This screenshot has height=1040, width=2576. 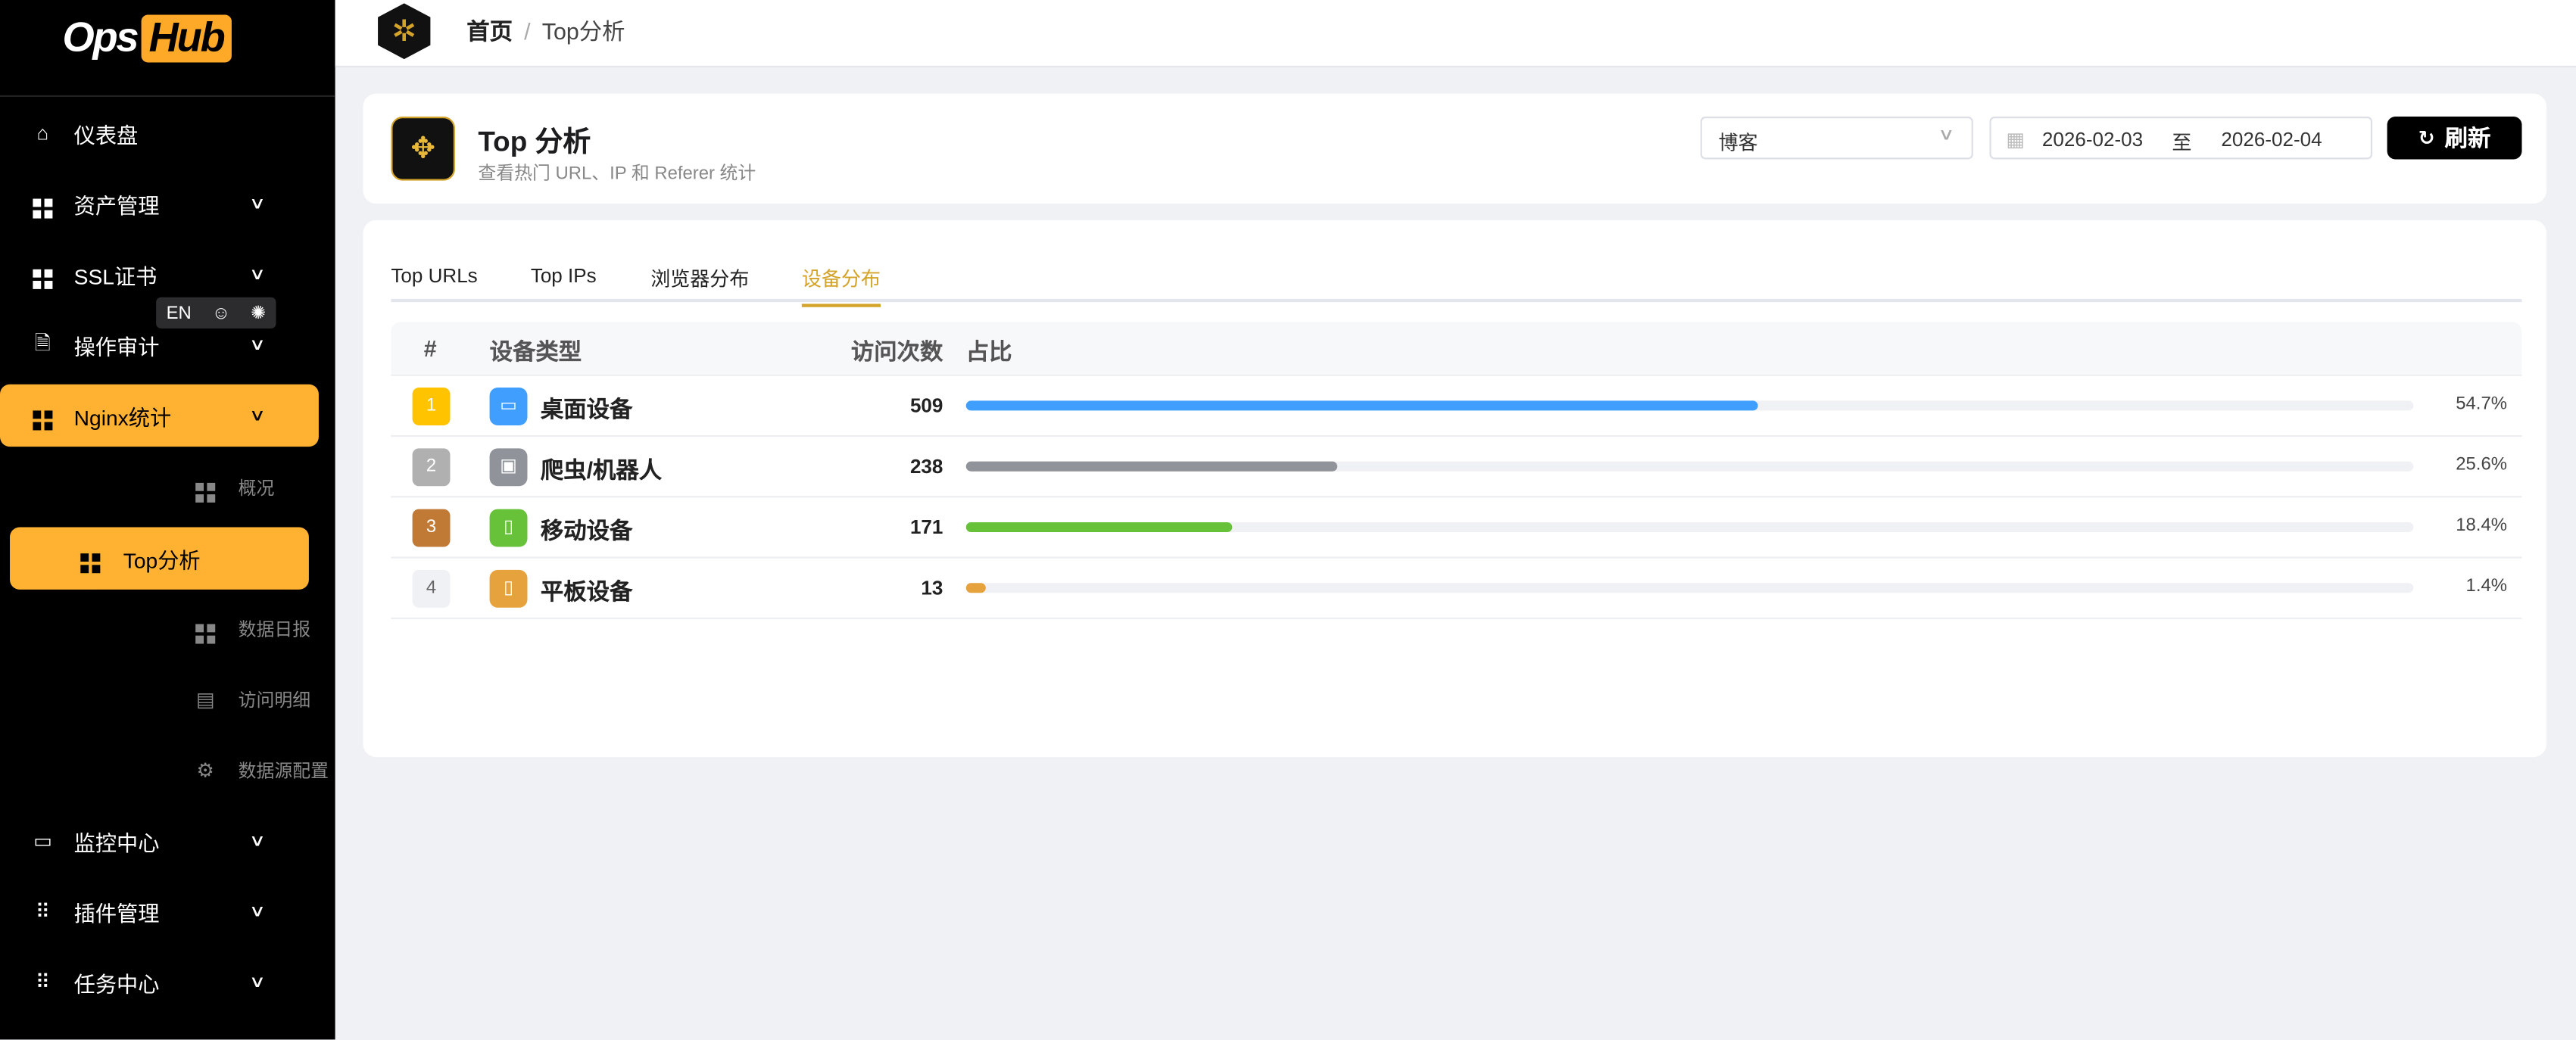 What do you see at coordinates (167, 344) in the screenshot?
I see `menu-audit: 🗎 操作审计 ∨` at bounding box center [167, 344].